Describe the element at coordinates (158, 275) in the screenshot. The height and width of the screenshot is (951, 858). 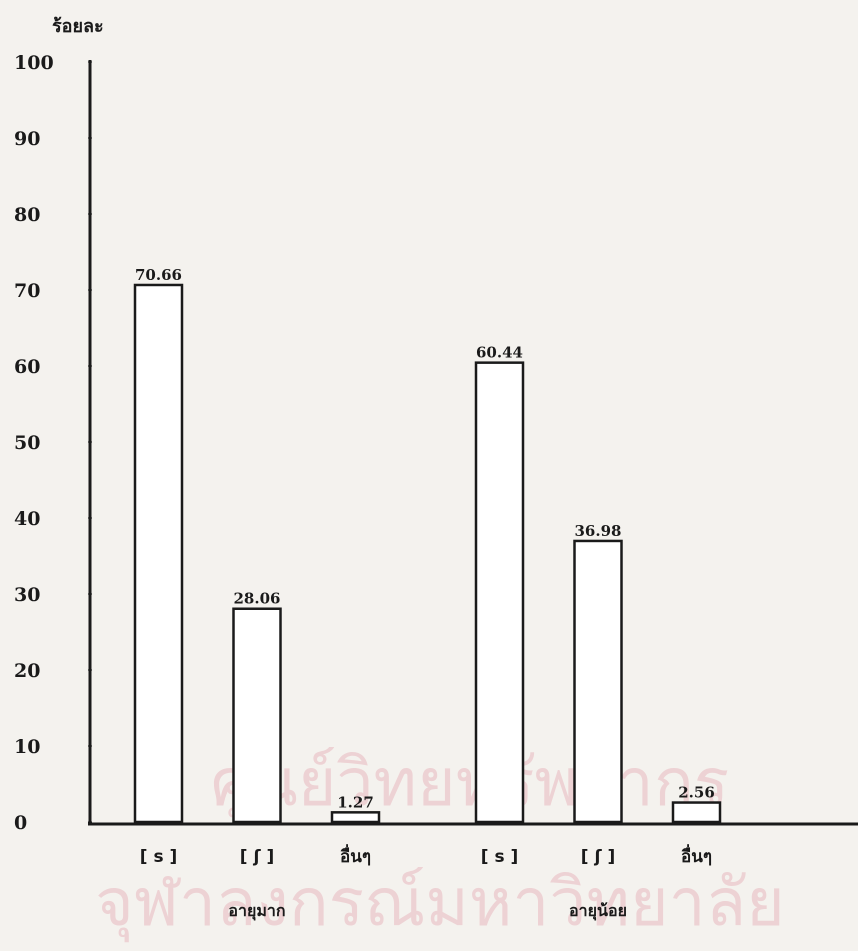
I see `value-label: 70.66` at that location.